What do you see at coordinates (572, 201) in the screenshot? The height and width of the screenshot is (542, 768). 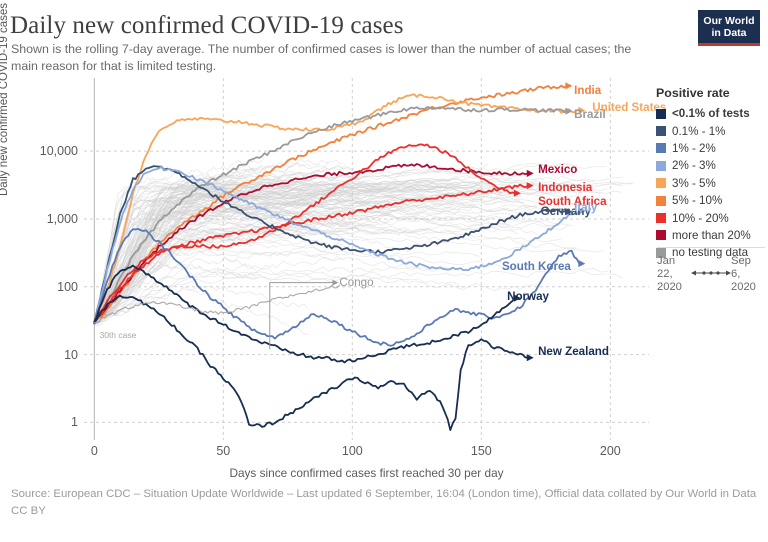 I see `series-label-south-africa: South Africa` at bounding box center [572, 201].